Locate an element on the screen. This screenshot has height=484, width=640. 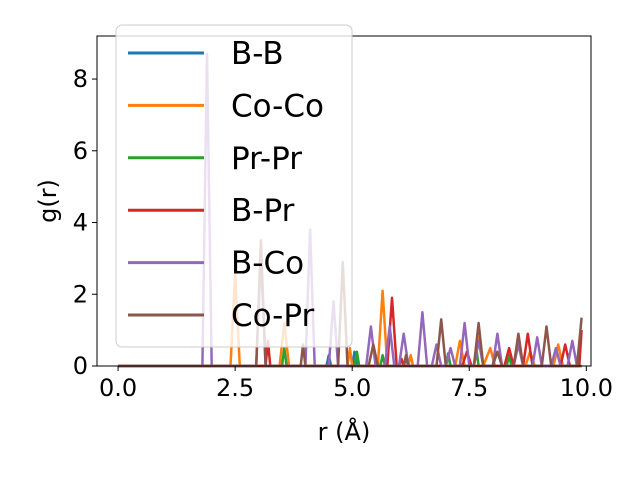
y-tick-label: 6 is located at coordinates (80, 151).